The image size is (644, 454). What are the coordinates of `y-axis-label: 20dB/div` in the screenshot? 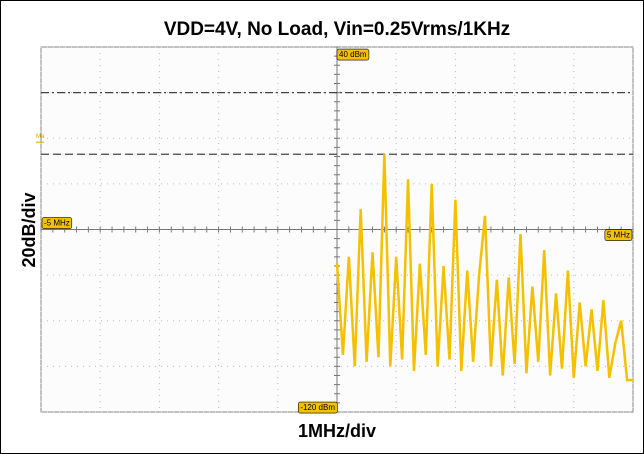 It's located at (29, 229).